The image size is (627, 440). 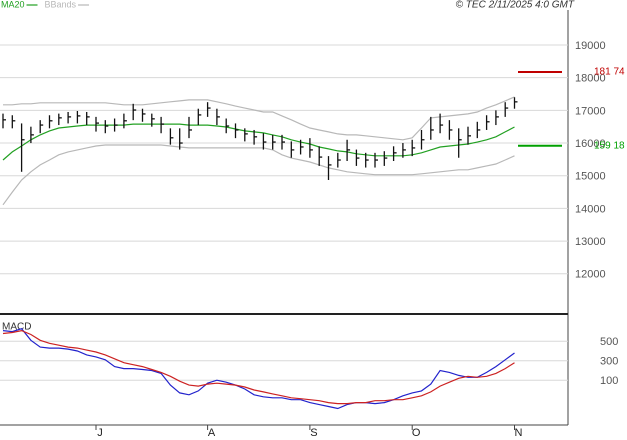 What do you see at coordinates (609, 342) in the screenshot?
I see `y-tick-label: 500` at bounding box center [609, 342].